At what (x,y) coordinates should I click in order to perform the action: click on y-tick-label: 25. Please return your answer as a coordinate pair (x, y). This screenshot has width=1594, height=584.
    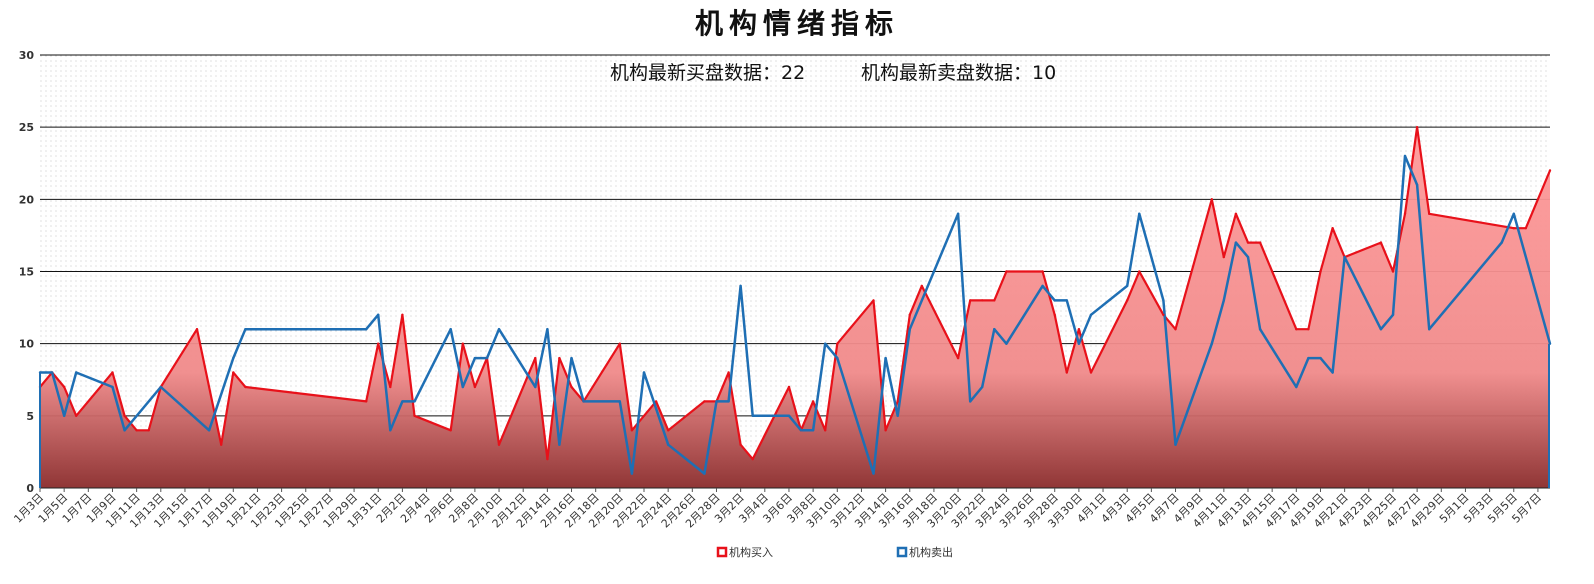
    Looking at the image, I should click on (26, 127).